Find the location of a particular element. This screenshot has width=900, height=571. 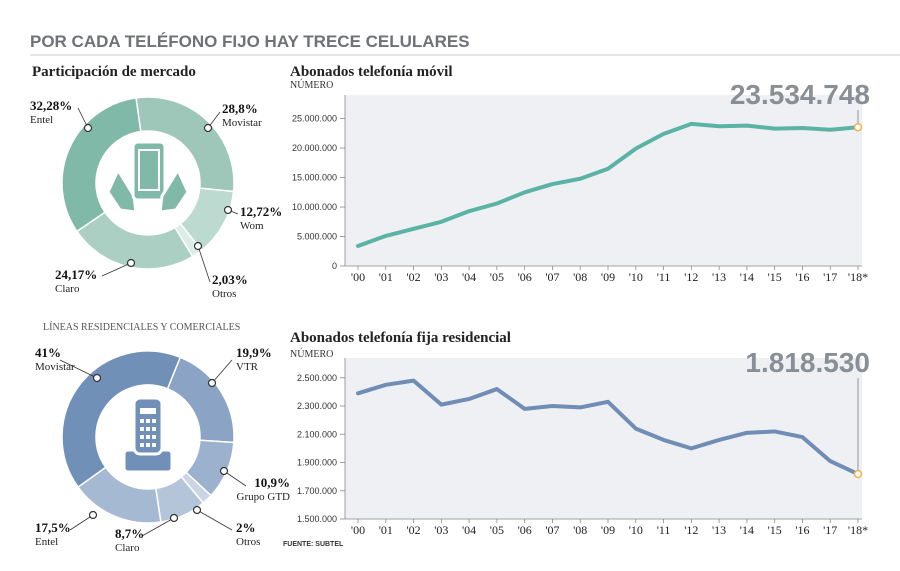

category-label: VTR is located at coordinates (247, 367).